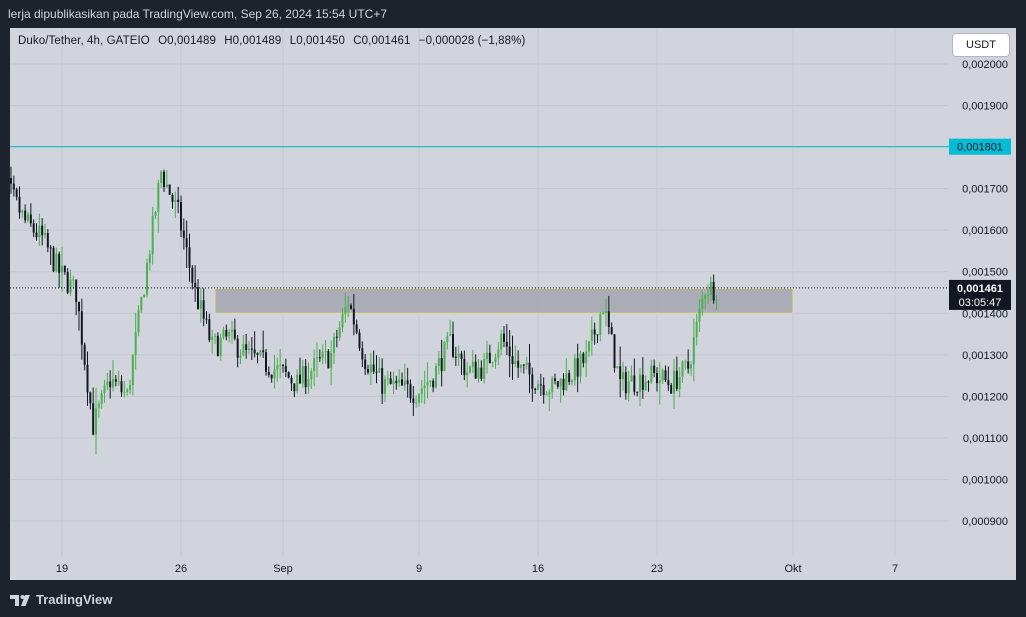 The height and width of the screenshot is (617, 1026). What do you see at coordinates (981, 45) in the screenshot?
I see `currency-button: USDT` at bounding box center [981, 45].